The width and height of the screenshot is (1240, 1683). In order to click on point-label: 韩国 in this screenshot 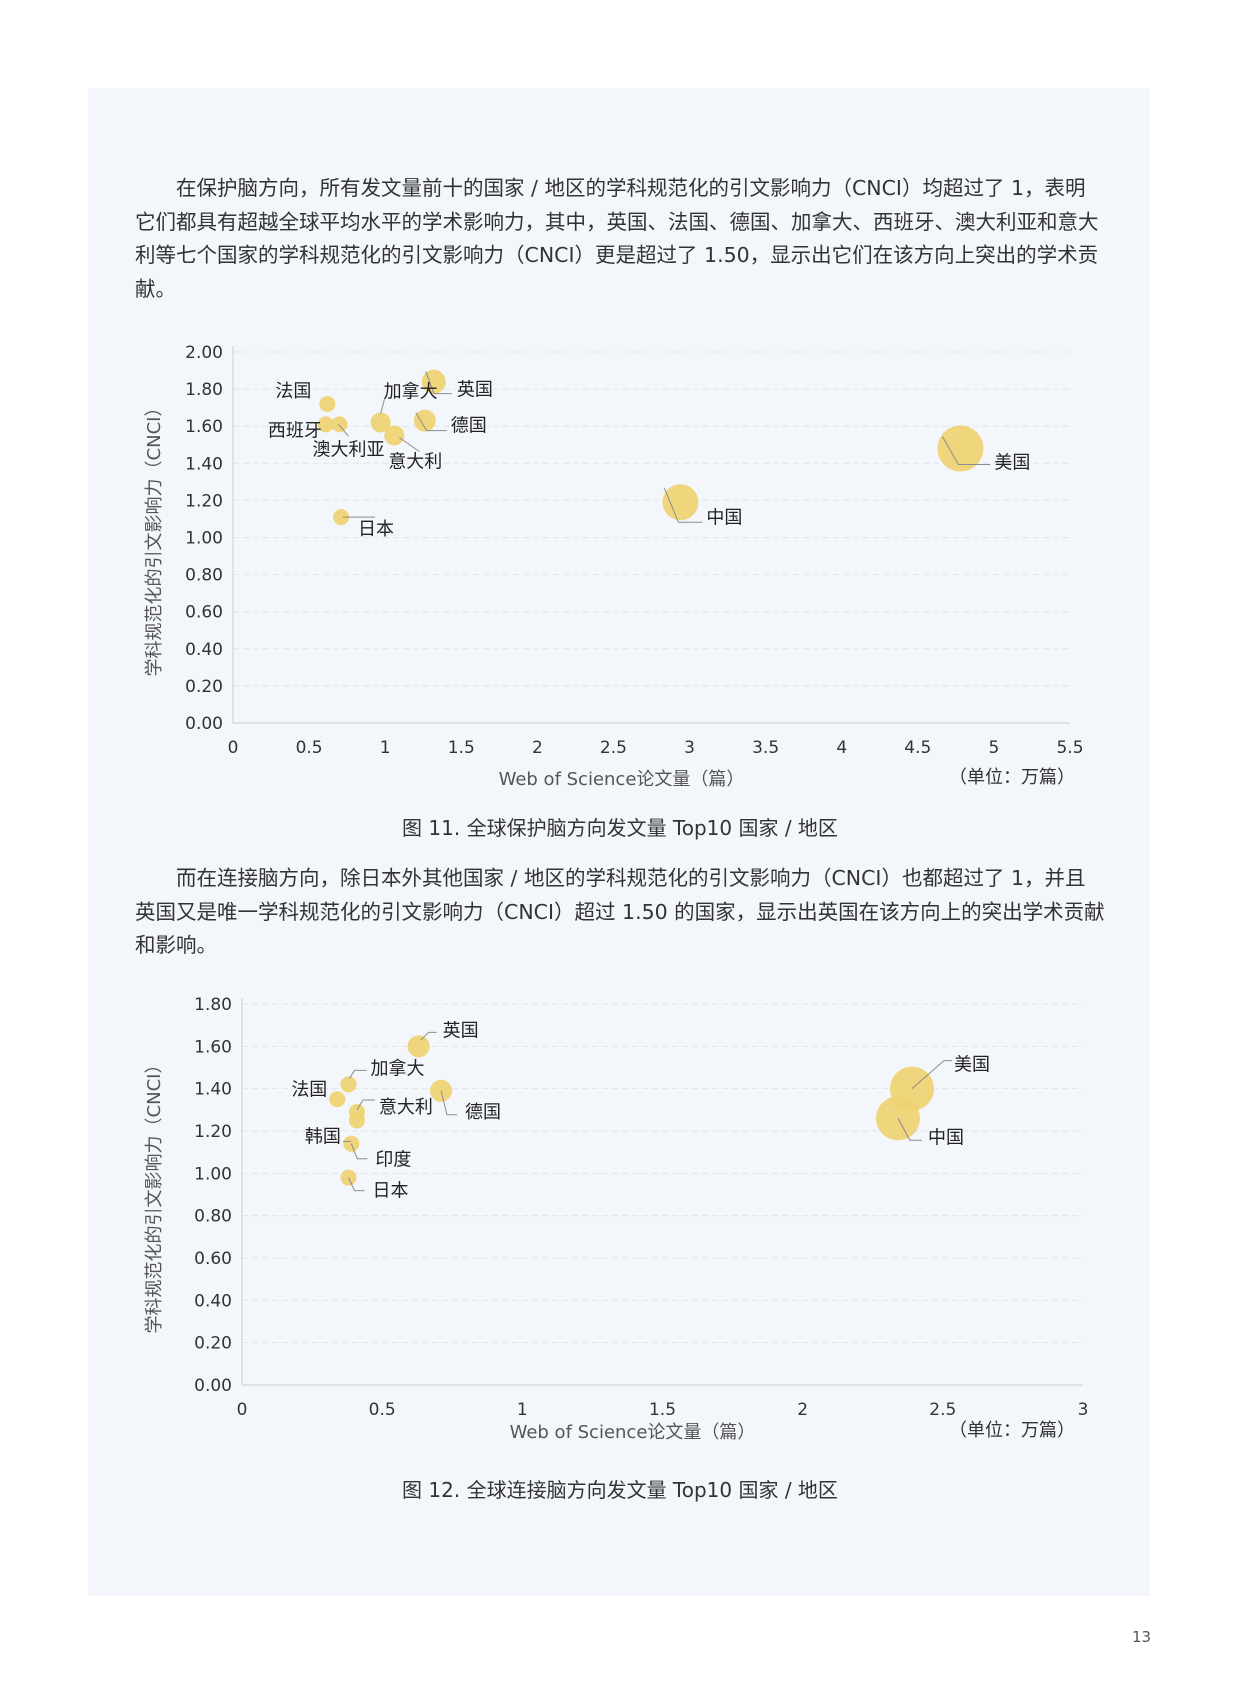, I will do `click(323, 1136)`.